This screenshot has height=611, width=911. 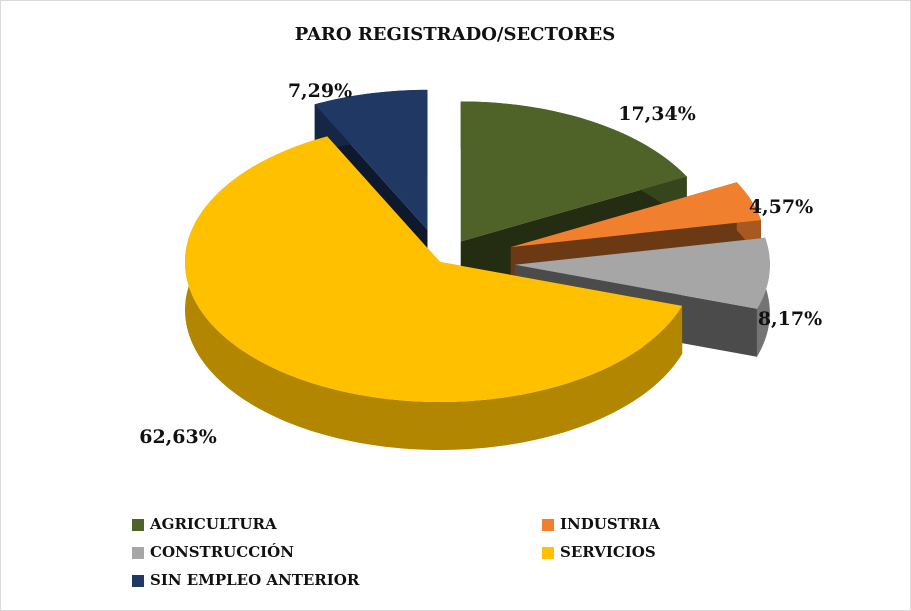 What do you see at coordinates (790, 319) in the screenshot?
I see `data-label: 8,17%` at bounding box center [790, 319].